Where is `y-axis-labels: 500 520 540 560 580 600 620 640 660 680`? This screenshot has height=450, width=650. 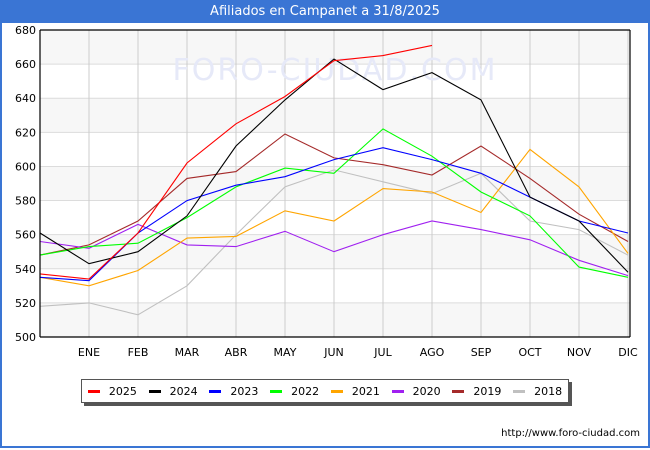
y-axis-labels: 500 520 540 560 580 600 620 640 660 680 is located at coordinates (25, 184).